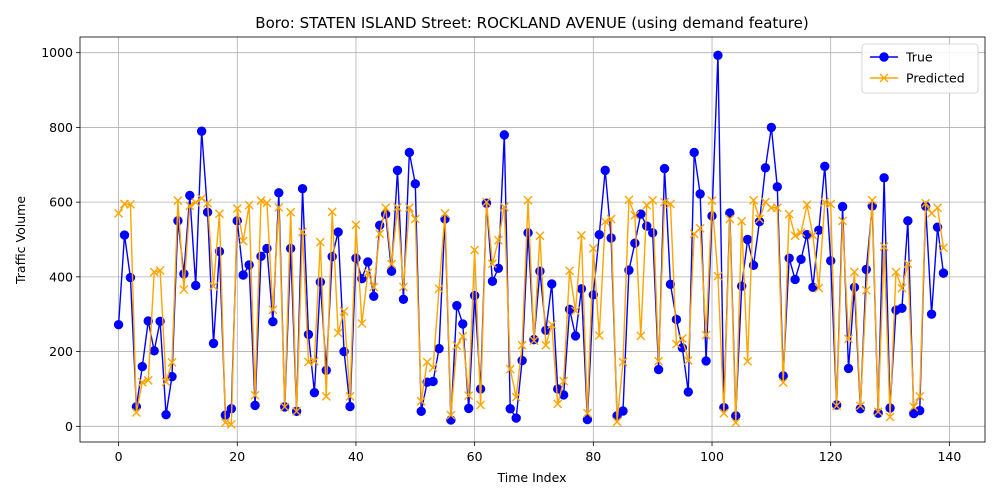 Image resolution: width=1000 pixels, height=500 pixels. What do you see at coordinates (920, 68) in the screenshot?
I see `legend: True Predicted` at bounding box center [920, 68].